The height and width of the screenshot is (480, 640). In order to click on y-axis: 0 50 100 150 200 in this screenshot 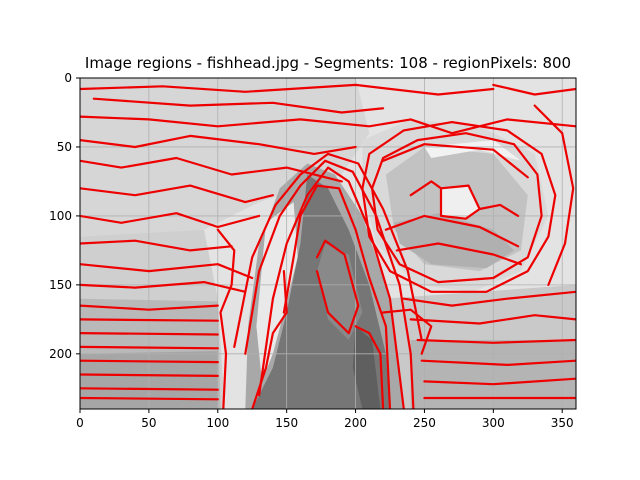, I will do `click(64, 216)`.